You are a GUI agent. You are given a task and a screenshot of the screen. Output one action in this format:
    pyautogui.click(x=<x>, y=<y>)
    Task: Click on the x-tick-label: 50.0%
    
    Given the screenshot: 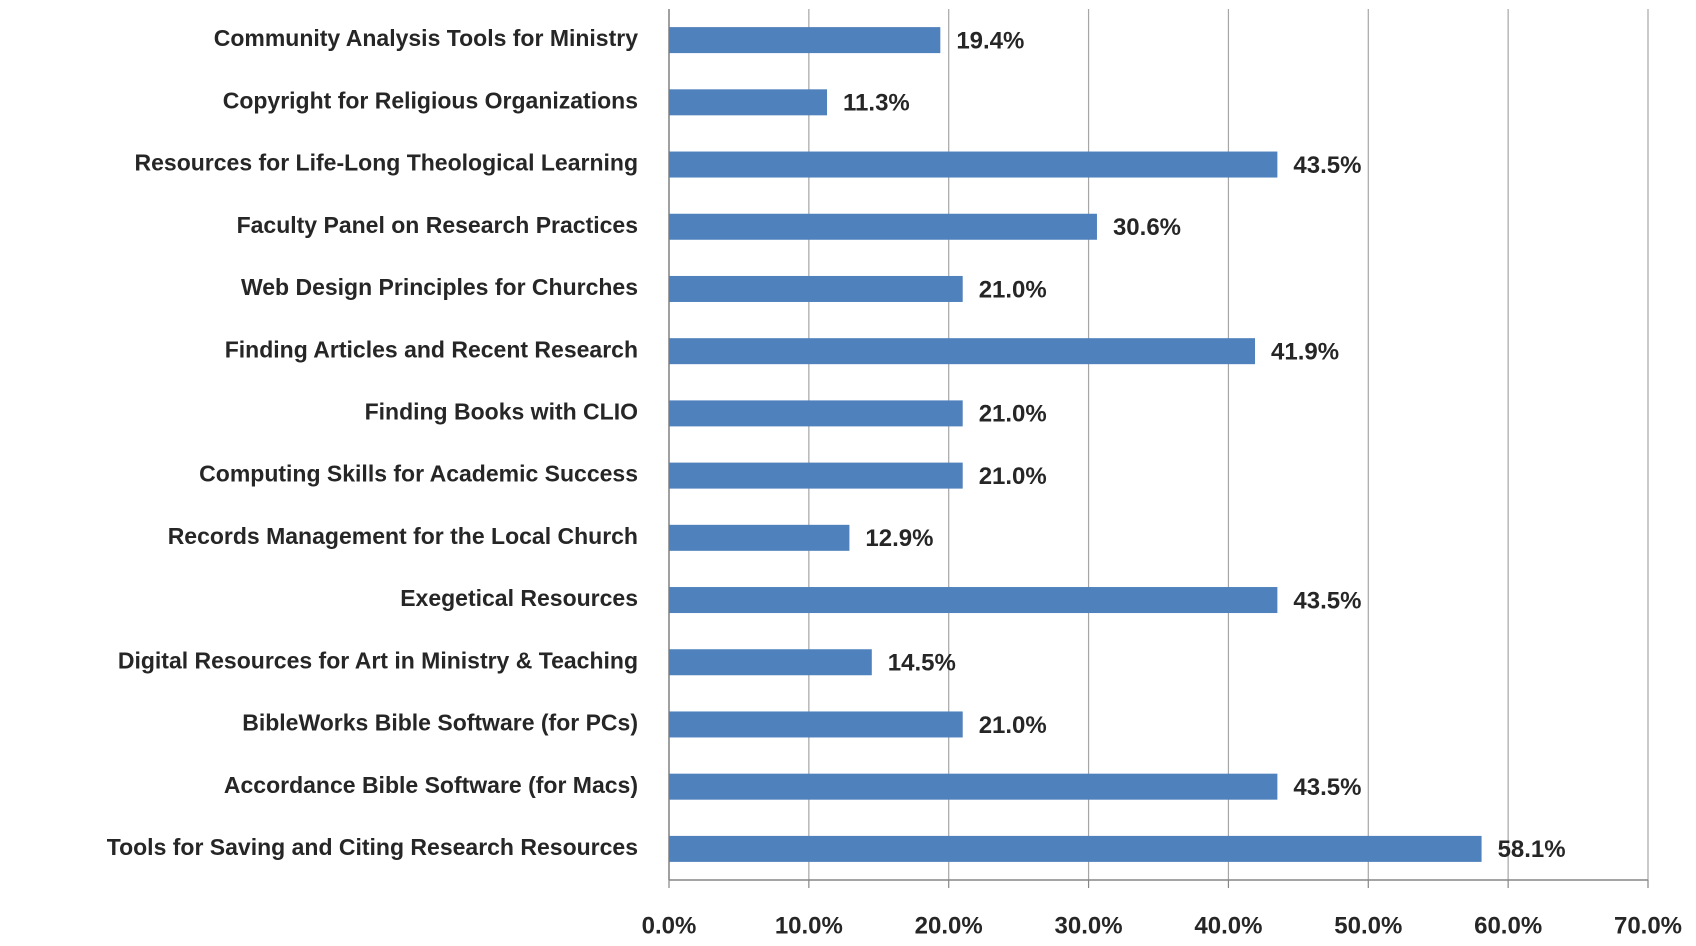 What is the action you would take?
    pyautogui.click(x=1368, y=925)
    